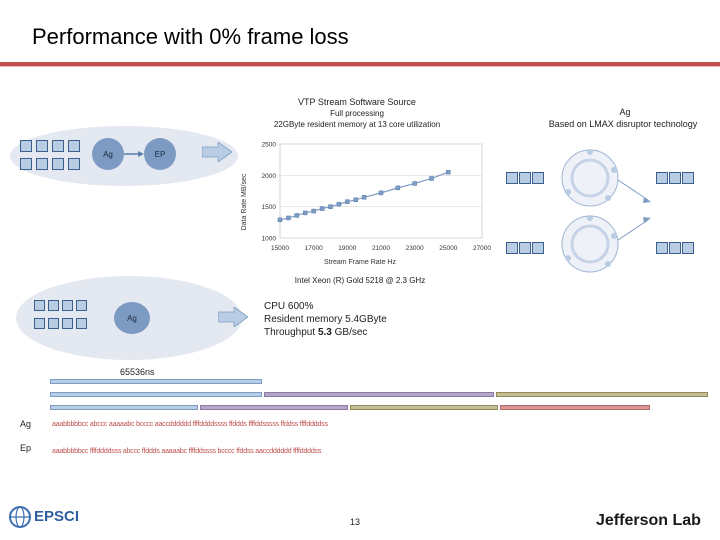 The height and width of the screenshot is (540, 720). I want to click on x-tick-label: 25000, so click(448, 248).